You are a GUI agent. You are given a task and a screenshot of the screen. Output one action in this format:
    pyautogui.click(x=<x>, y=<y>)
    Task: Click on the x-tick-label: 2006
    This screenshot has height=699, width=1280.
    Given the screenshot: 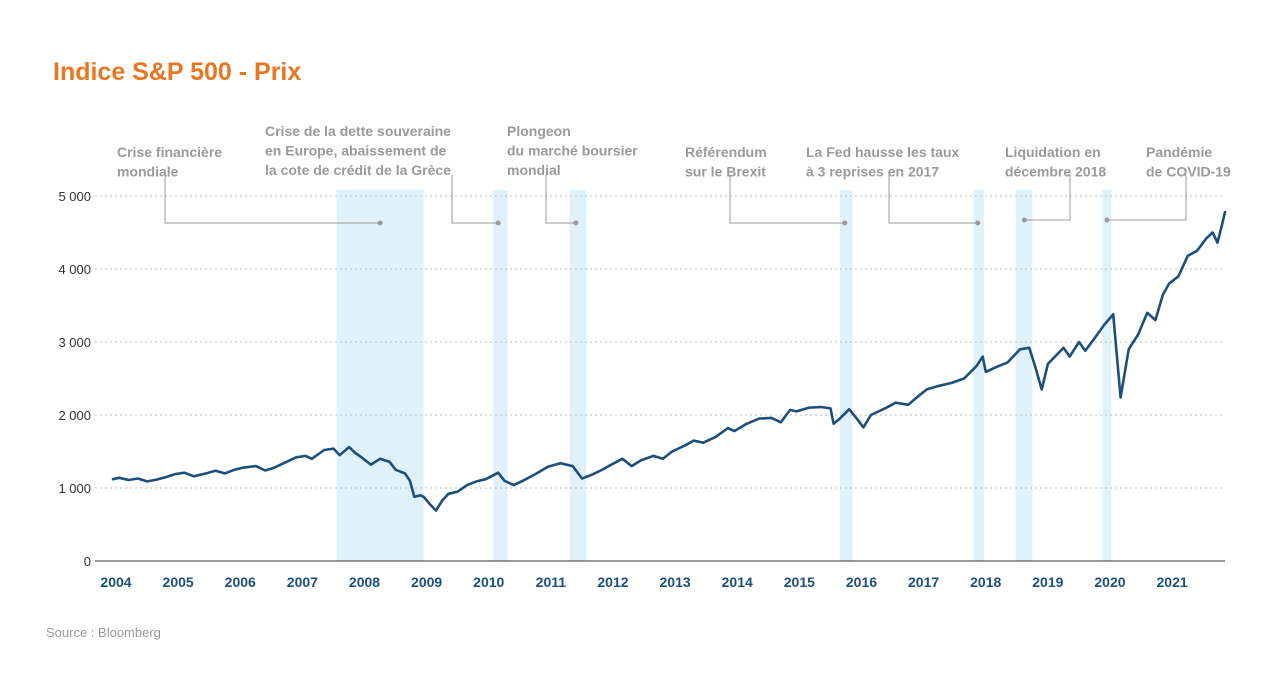 What is the action you would take?
    pyautogui.click(x=240, y=582)
    